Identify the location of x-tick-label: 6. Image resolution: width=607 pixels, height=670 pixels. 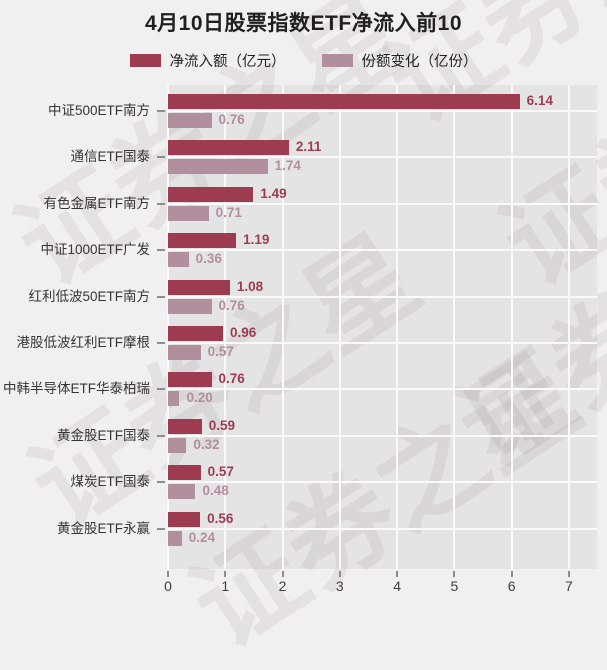
(511, 586).